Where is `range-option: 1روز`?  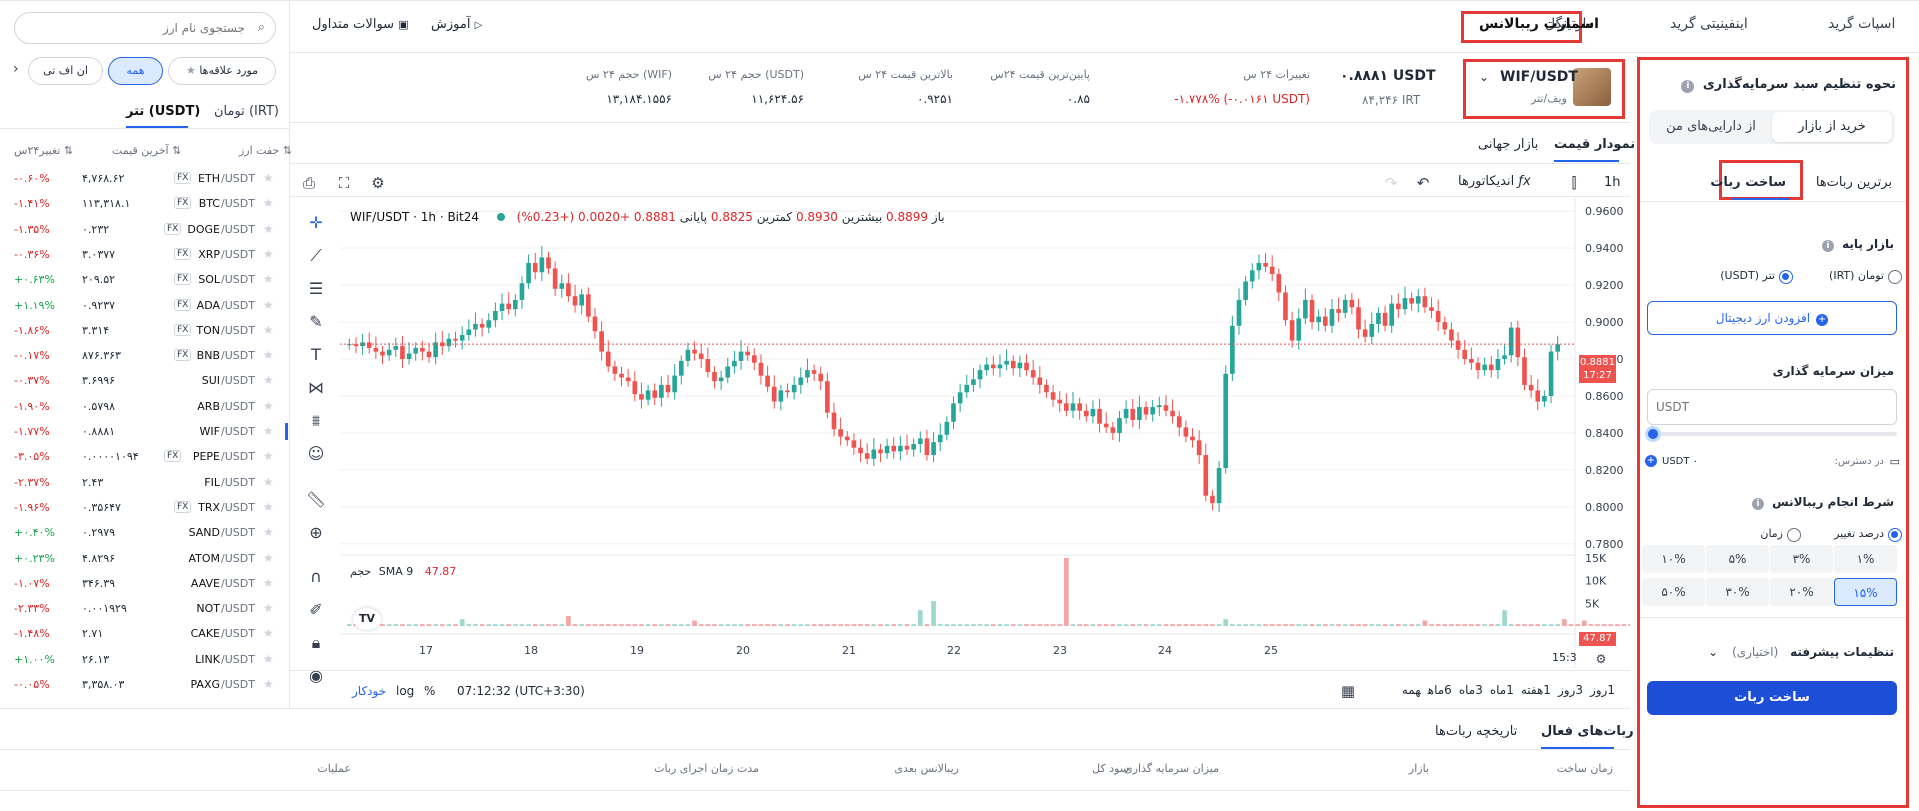
range-option: 1روز is located at coordinates (1602, 690).